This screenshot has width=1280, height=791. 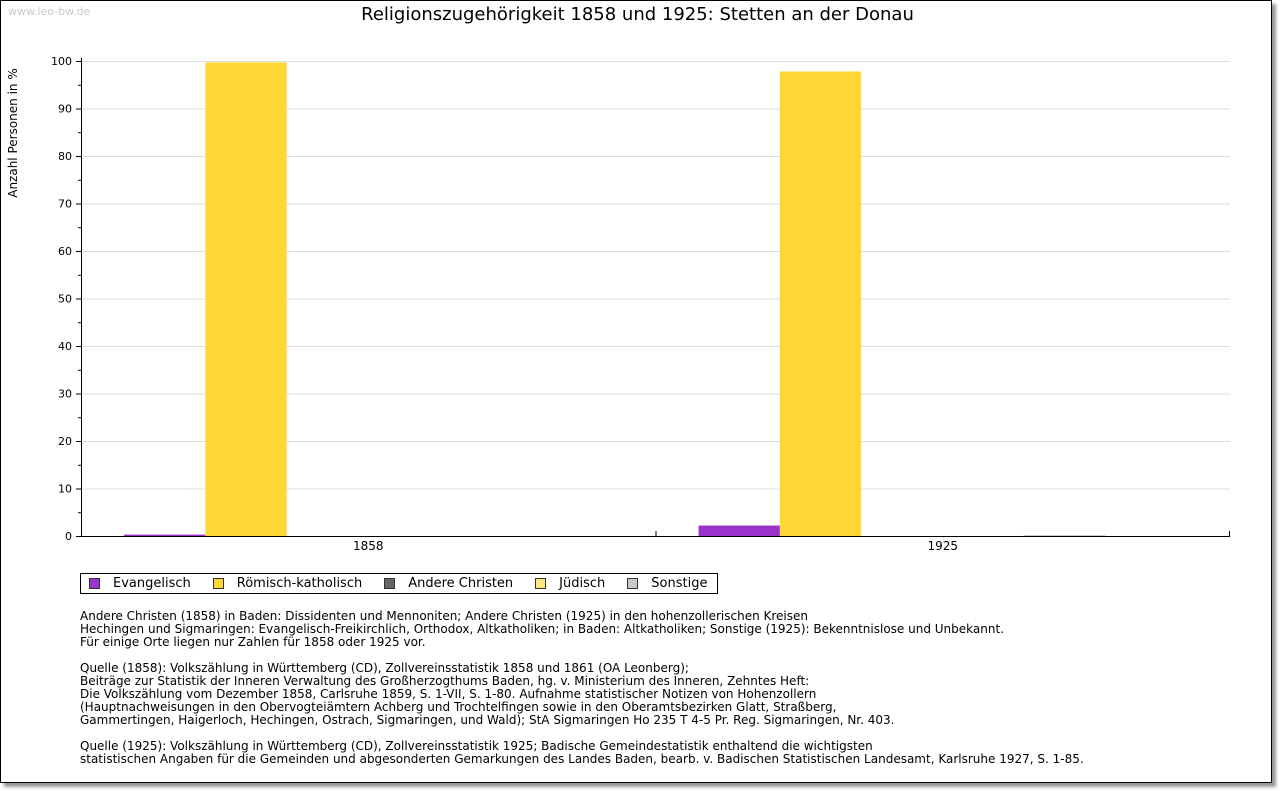 I want to click on watermark: www.leo-bw.de, so click(x=49, y=11).